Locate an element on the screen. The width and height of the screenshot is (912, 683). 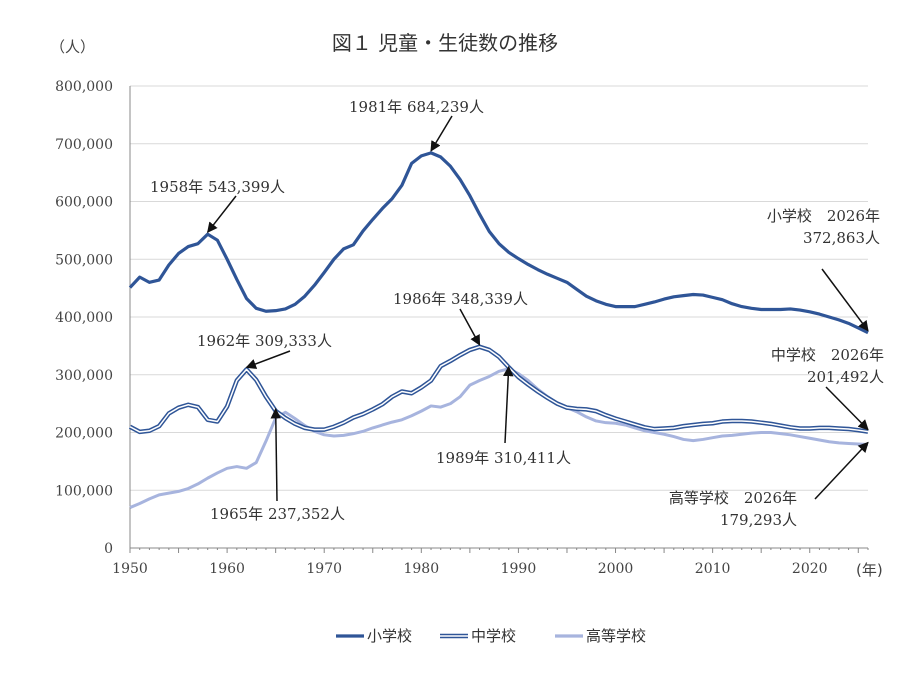
x-tick-label: 1990 is located at coordinates (519, 569).